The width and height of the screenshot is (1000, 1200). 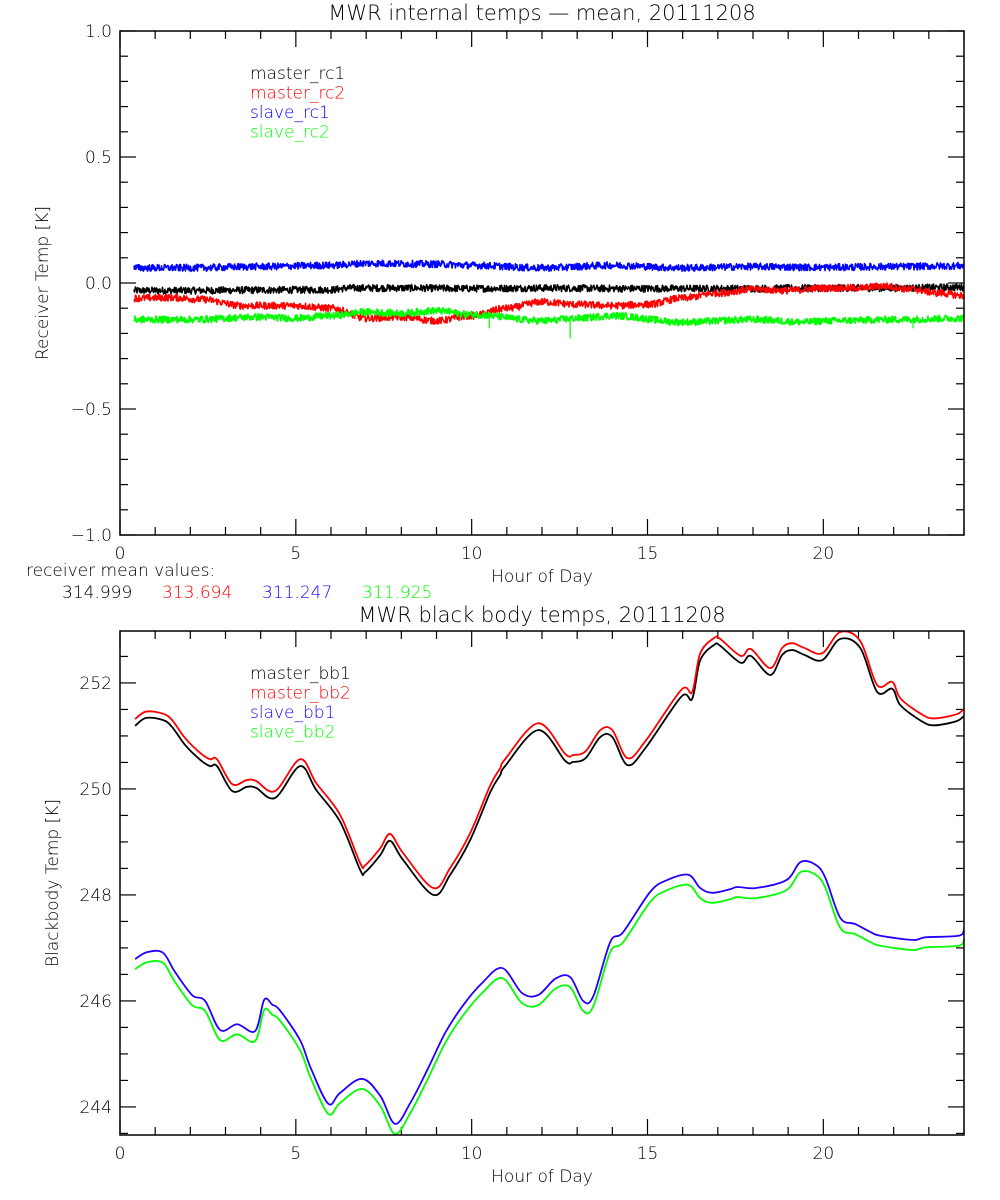 I want to click on legend-item-slave-bb2: slave_bb2, so click(x=292, y=733).